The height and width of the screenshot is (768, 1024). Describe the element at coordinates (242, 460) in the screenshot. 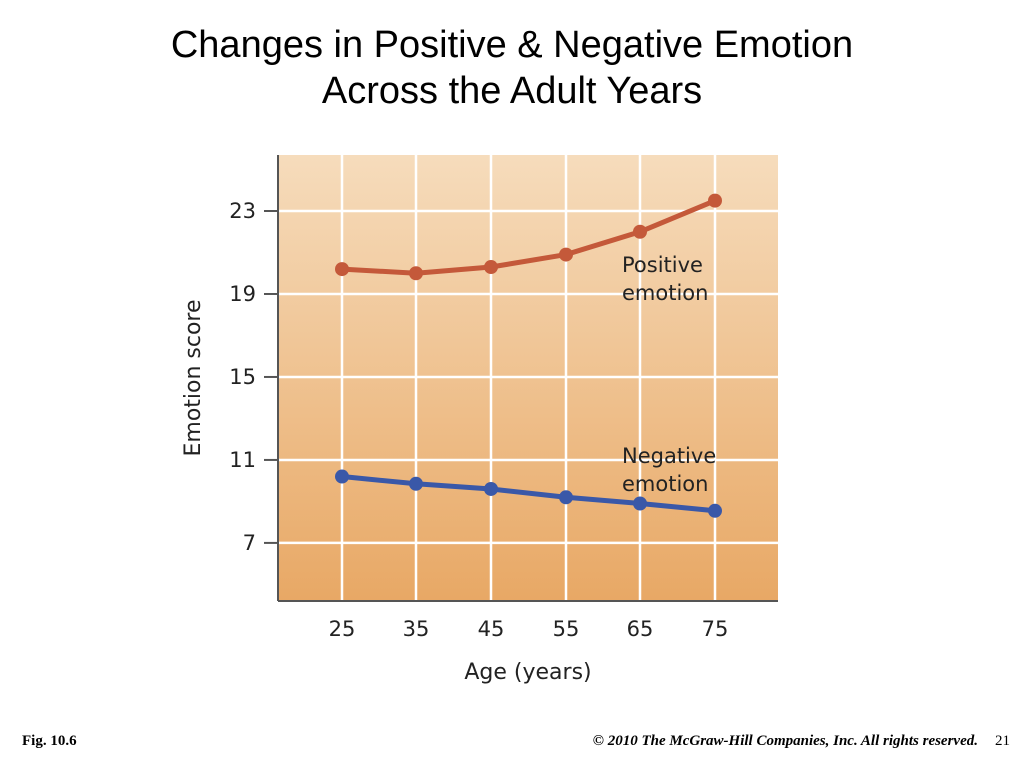

I see `y-tick-label-11: 11` at that location.